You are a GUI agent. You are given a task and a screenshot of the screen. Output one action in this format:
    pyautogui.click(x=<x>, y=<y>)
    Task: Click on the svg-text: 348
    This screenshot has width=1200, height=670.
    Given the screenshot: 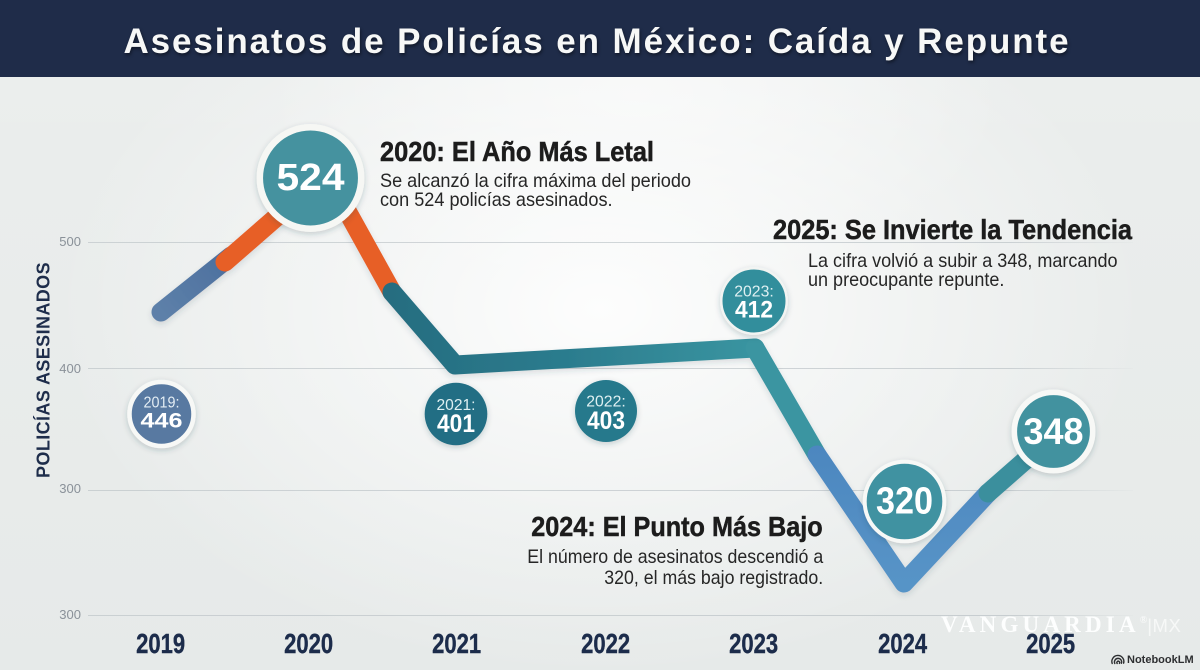 What is the action you would take?
    pyautogui.click(x=1054, y=431)
    